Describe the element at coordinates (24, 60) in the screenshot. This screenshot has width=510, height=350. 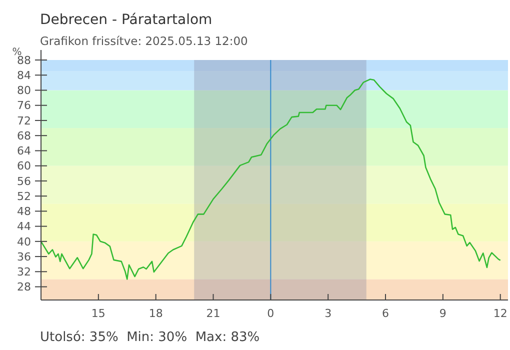
I see `y-tick-label: 88` at that location.